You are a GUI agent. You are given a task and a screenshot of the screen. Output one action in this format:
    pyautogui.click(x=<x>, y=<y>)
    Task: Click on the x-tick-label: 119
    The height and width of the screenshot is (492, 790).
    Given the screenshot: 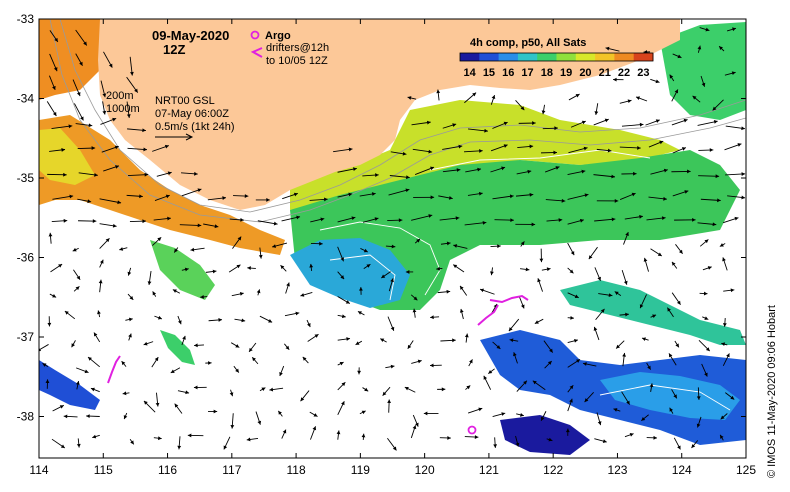 What is the action you would take?
    pyautogui.click(x=360, y=470)
    